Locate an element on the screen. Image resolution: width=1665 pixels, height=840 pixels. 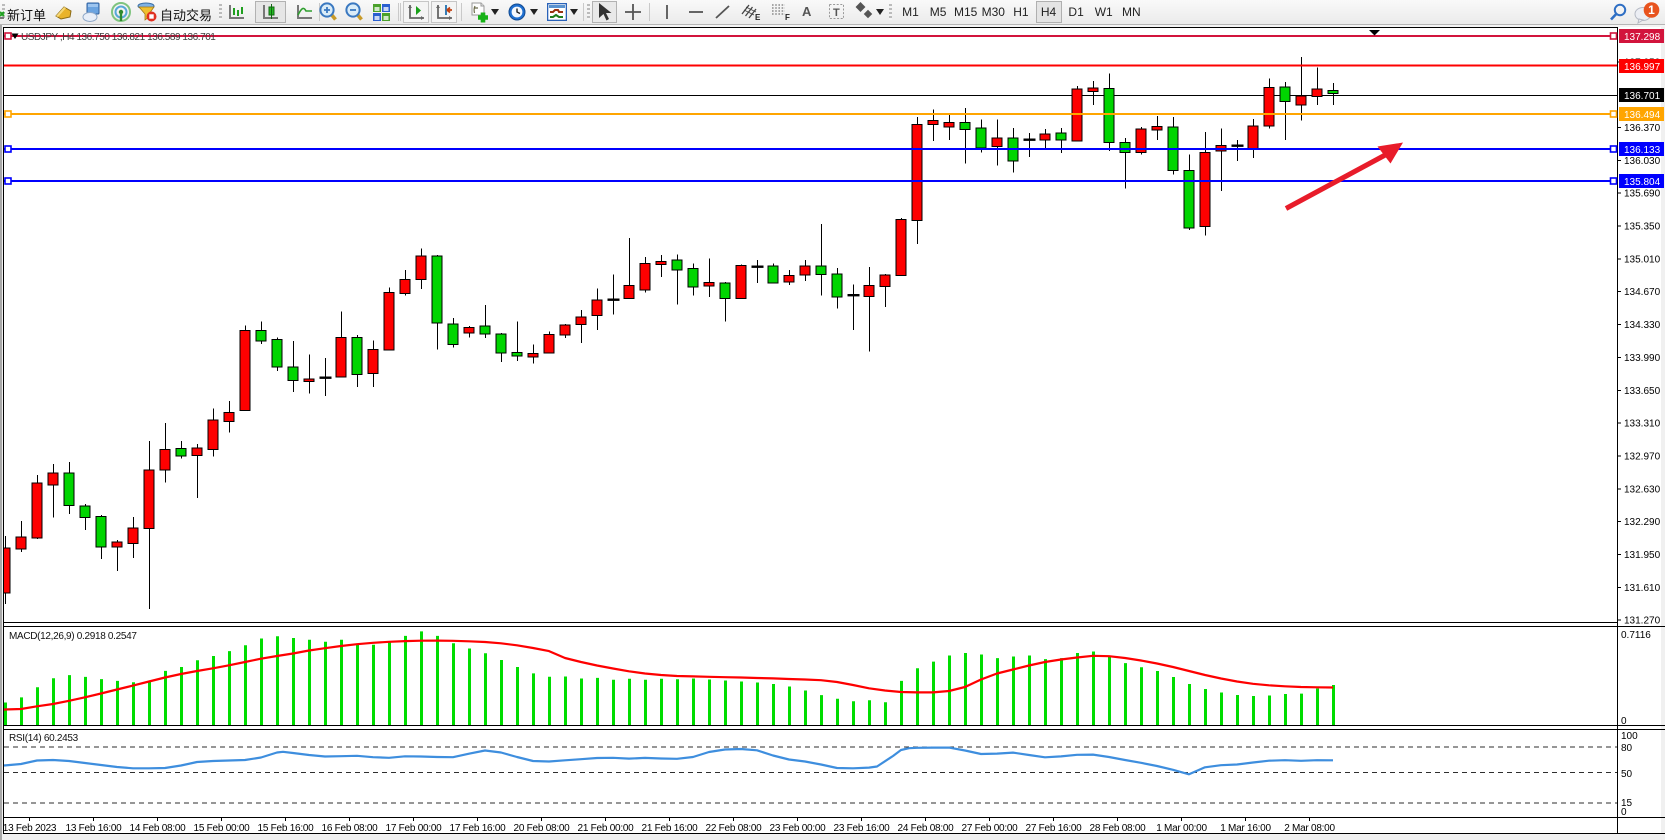
svg-text: 136.370 is located at coordinates (1642, 128).